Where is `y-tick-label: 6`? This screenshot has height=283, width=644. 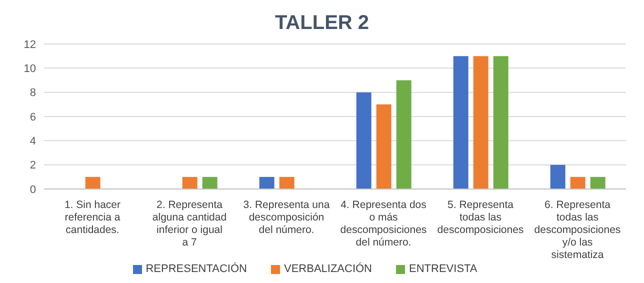 y-tick-label: 6 is located at coordinates (33, 117).